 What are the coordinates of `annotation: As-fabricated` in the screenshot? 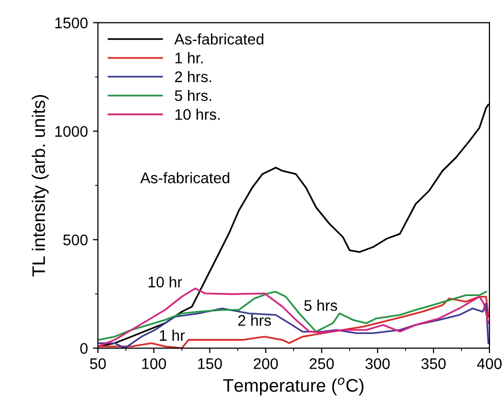 It's located at (185, 178).